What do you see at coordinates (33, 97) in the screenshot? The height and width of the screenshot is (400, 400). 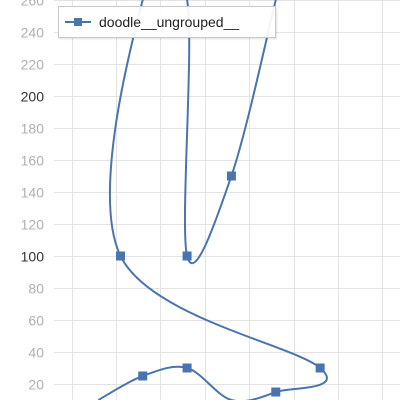 I see `y-tick-label: 200` at bounding box center [33, 97].